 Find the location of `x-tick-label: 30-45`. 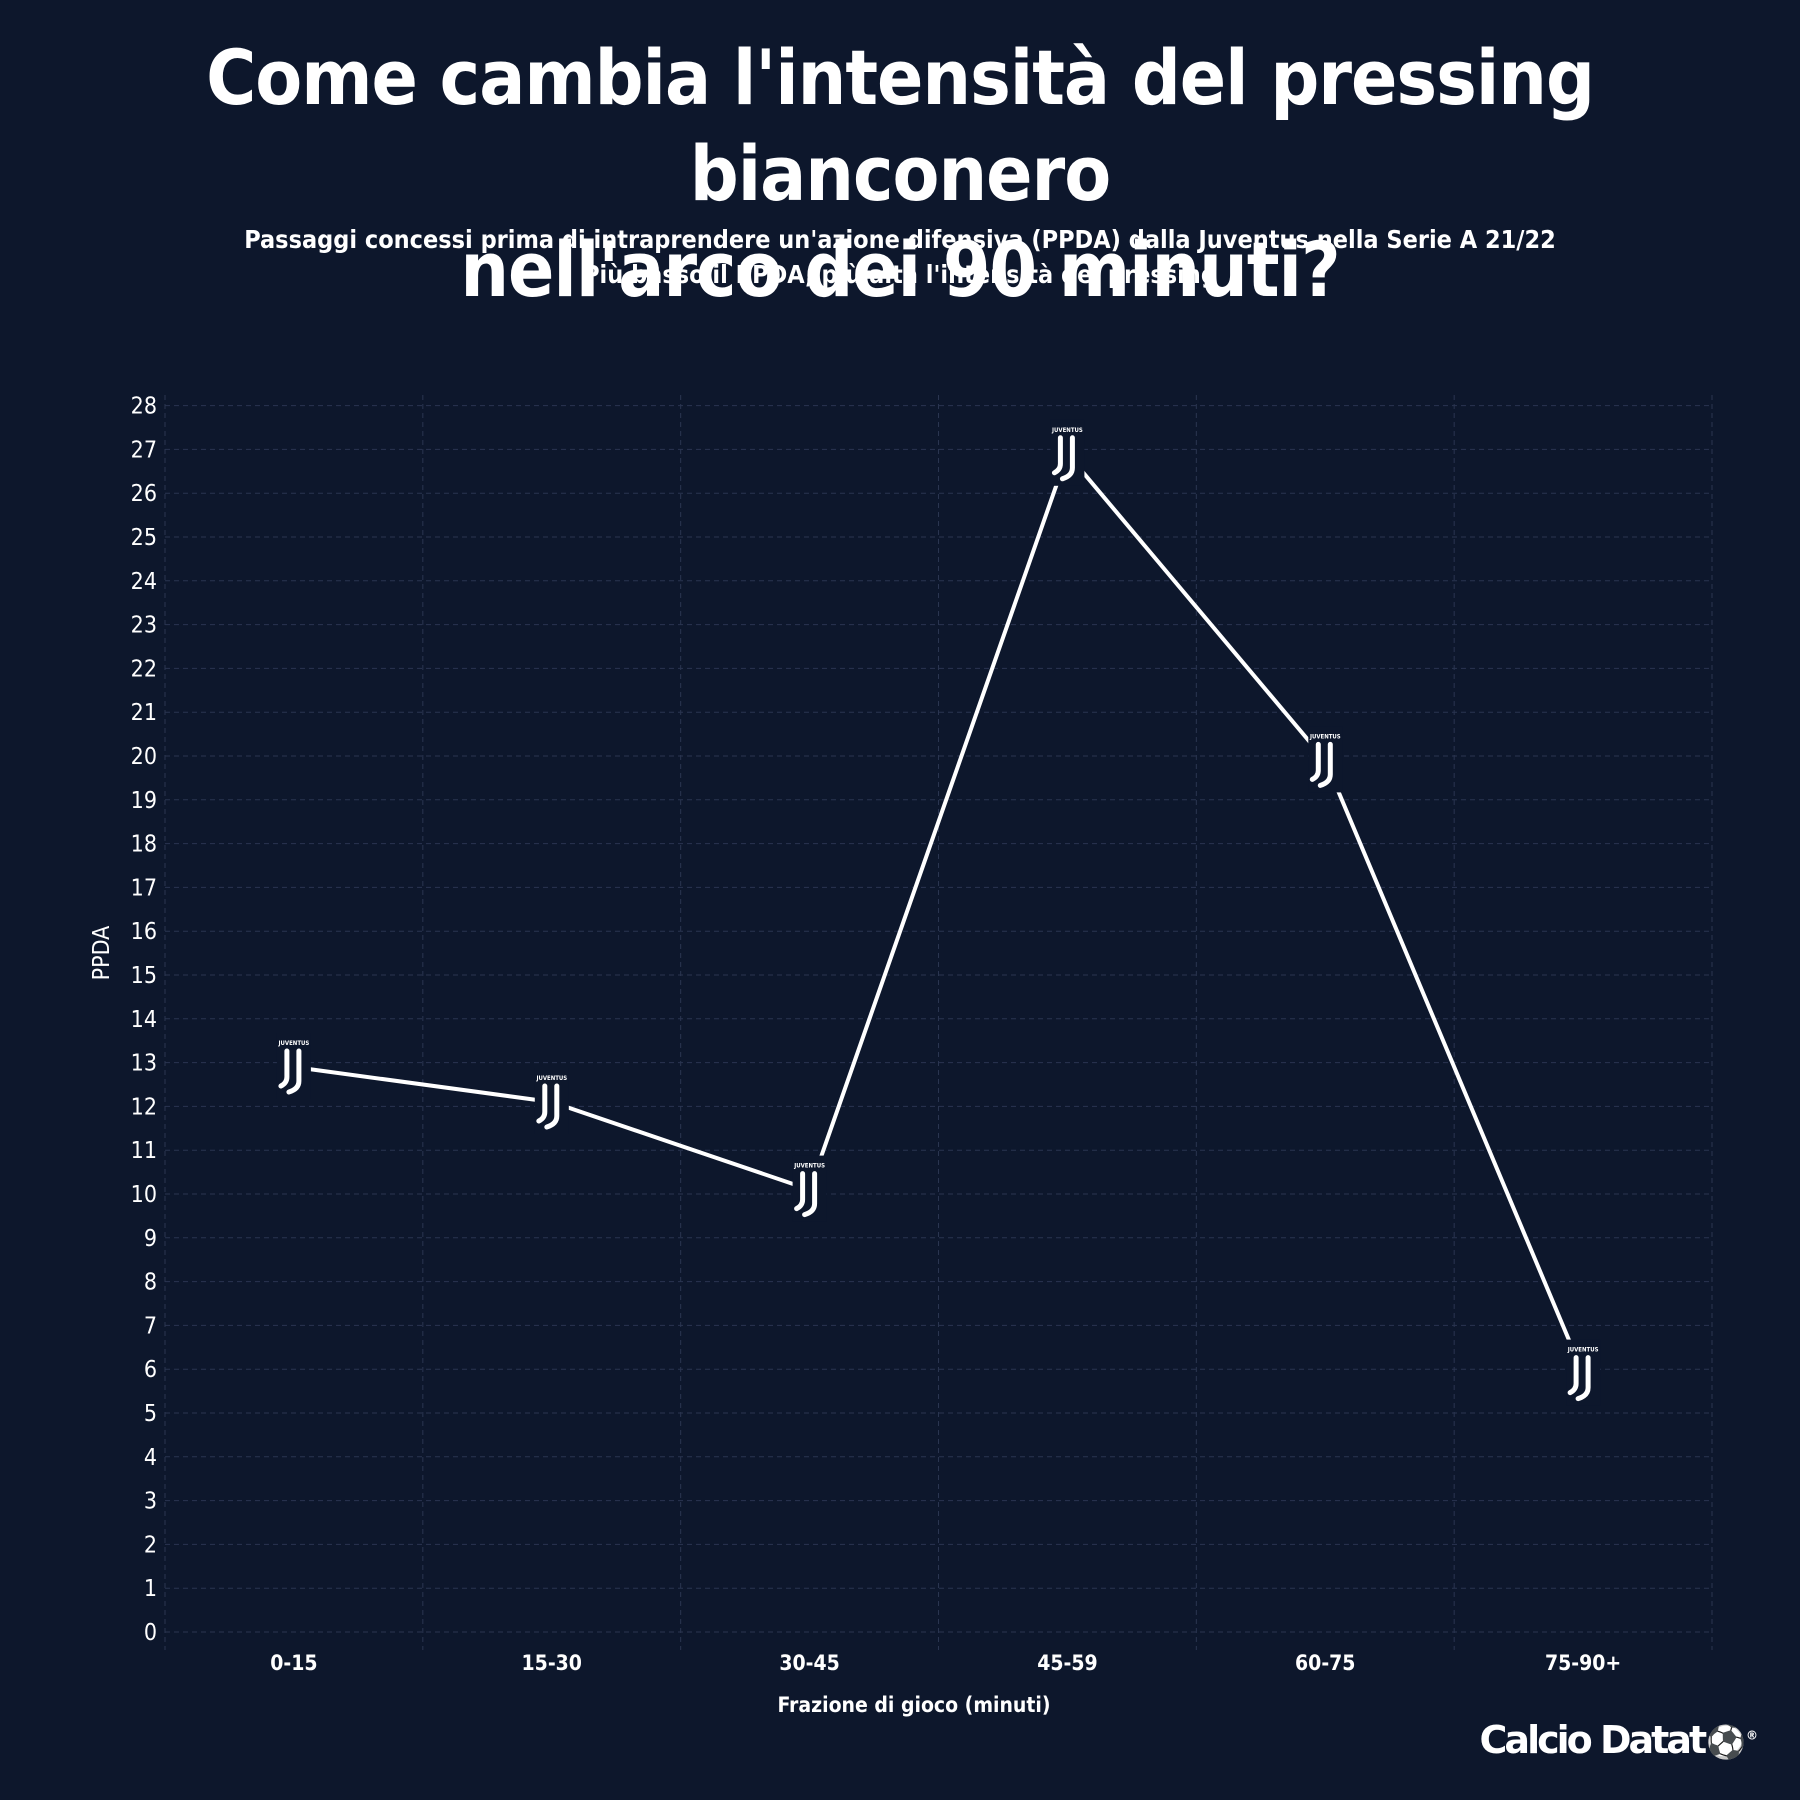

x-tick-label: 30-45 is located at coordinates (809, 1663).